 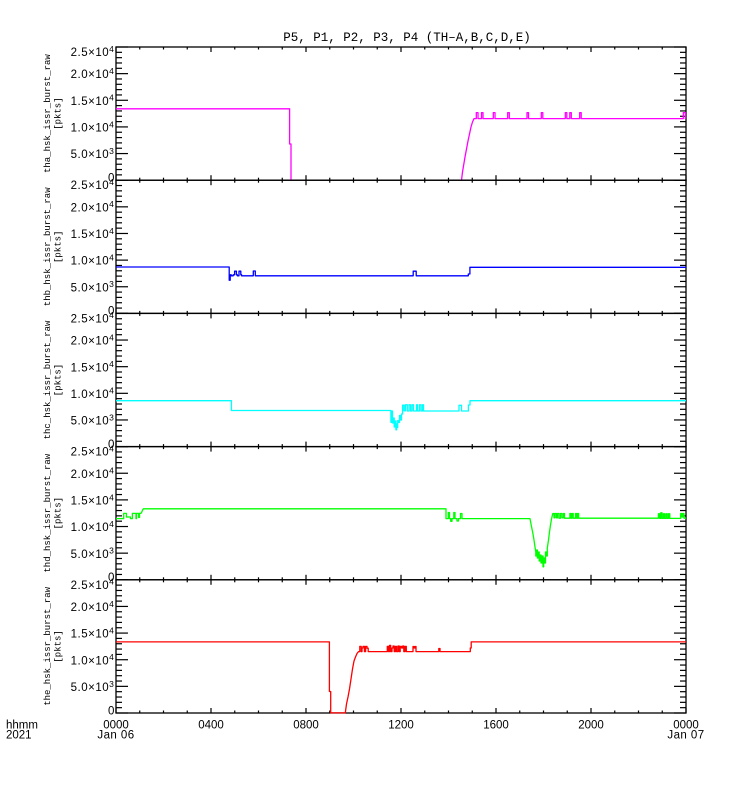 What do you see at coordinates (48, 246) in the screenshot?
I see `svg-text: thb_hsk_issr_burst_raw` at bounding box center [48, 246].